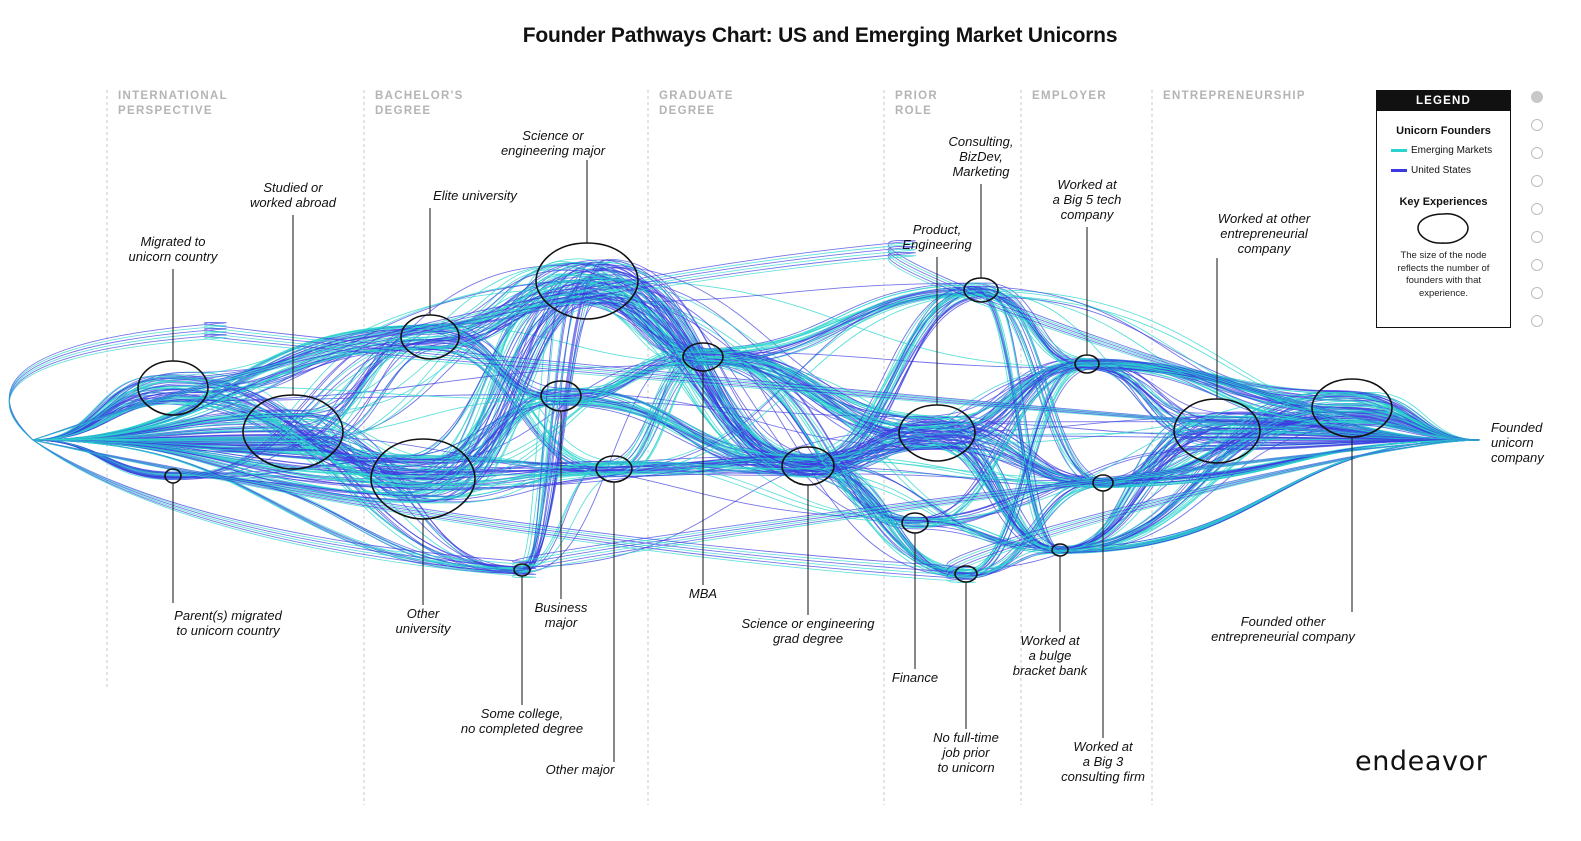 This screenshot has width=1581, height=841. I want to click on node-elite, so click(430, 337).